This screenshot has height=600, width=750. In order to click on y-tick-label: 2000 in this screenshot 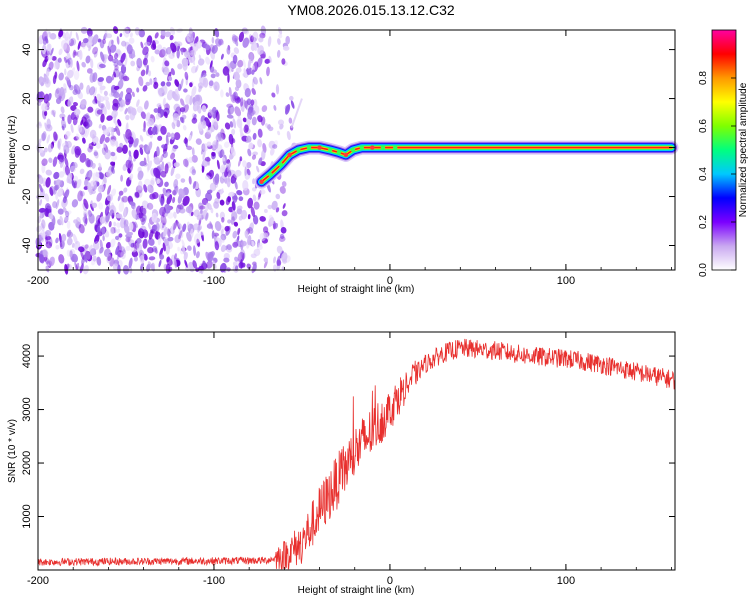, I will do `click(27, 463)`.